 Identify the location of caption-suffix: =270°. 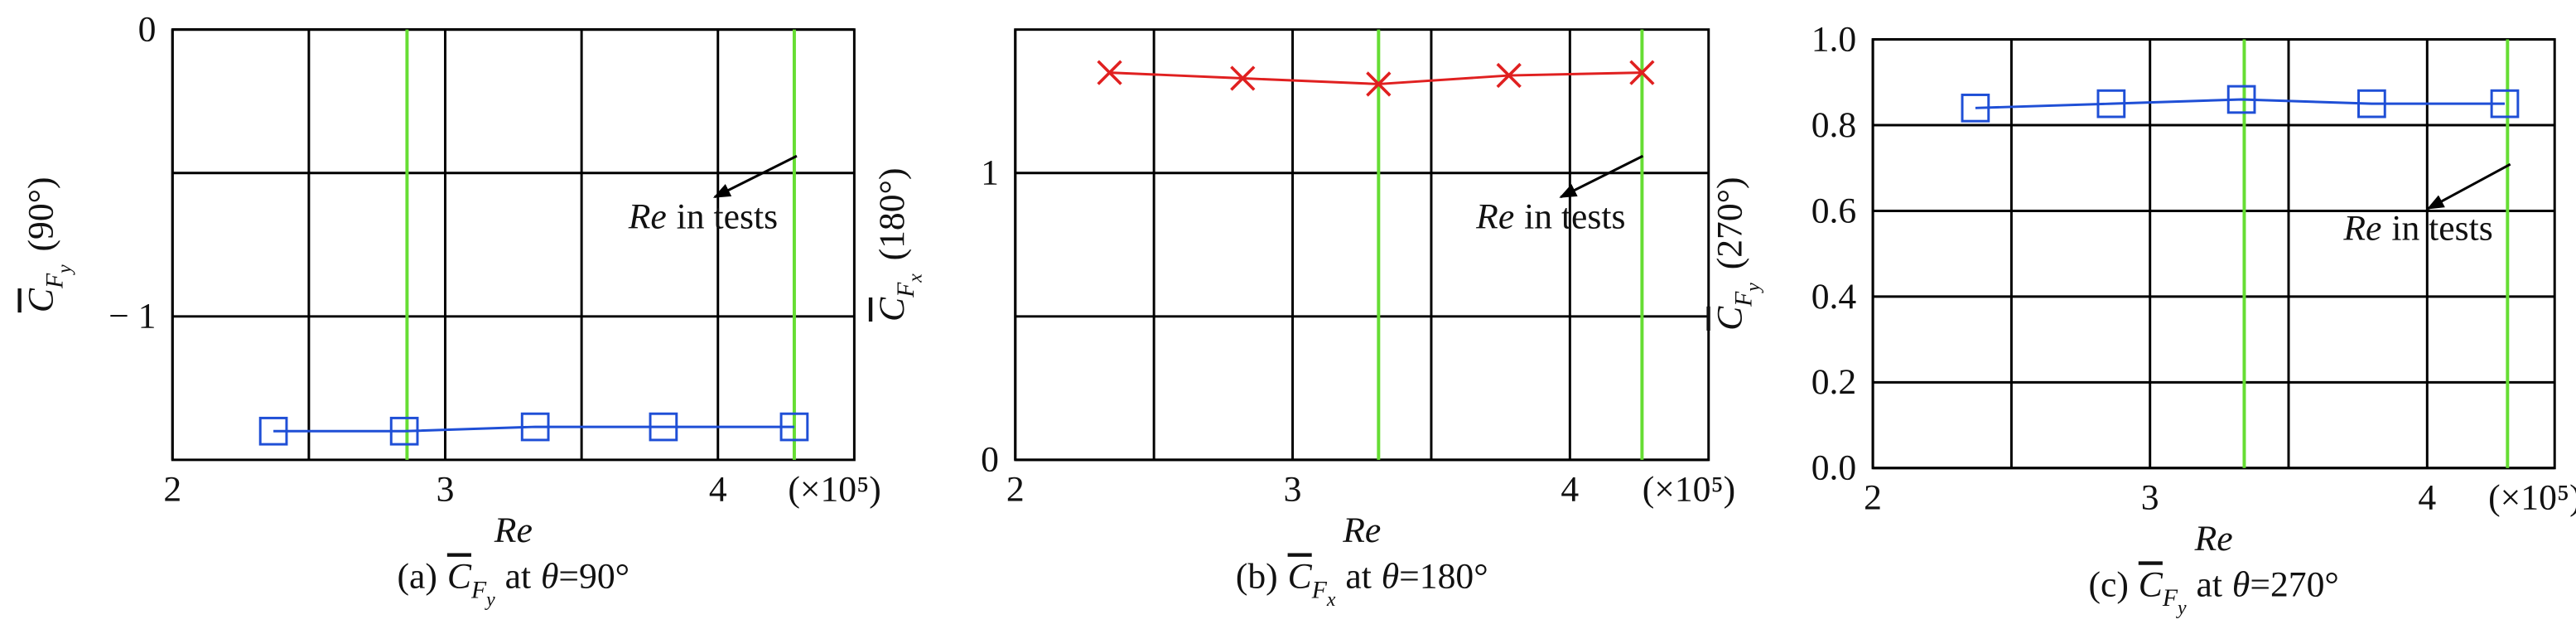
(2294, 584).